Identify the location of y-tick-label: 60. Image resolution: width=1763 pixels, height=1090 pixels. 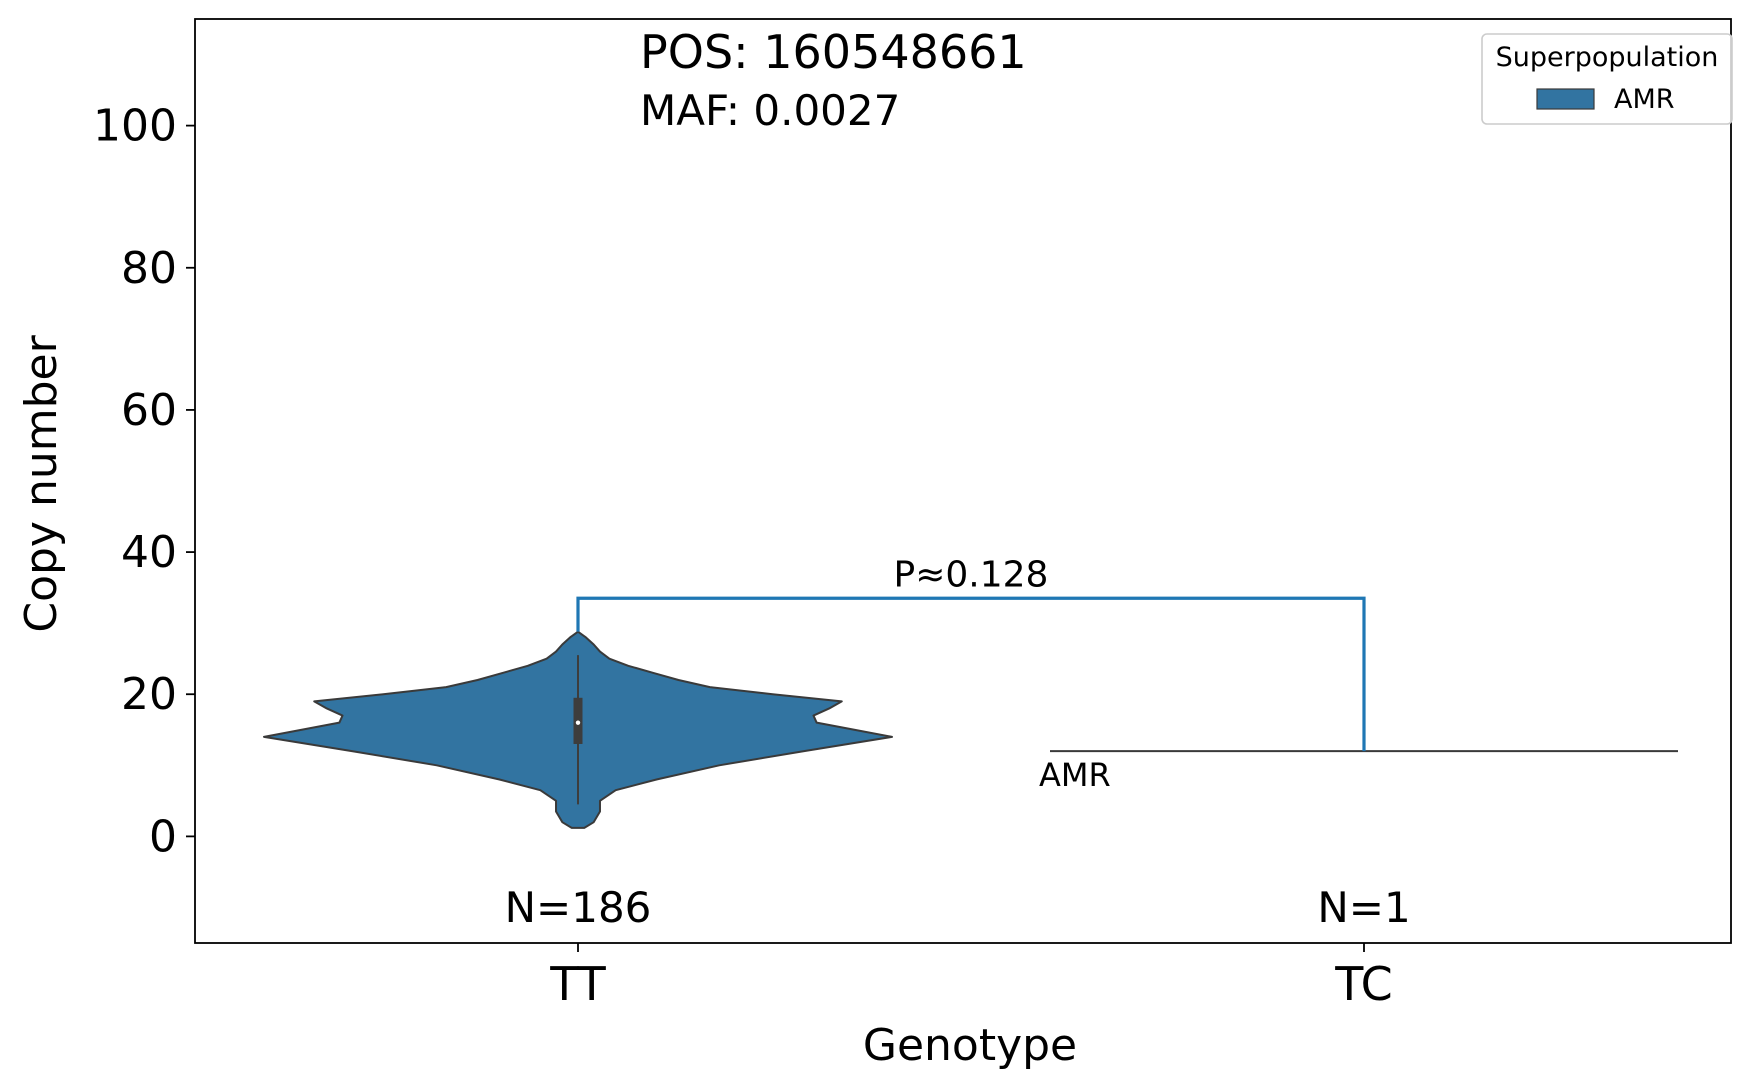
(149, 410).